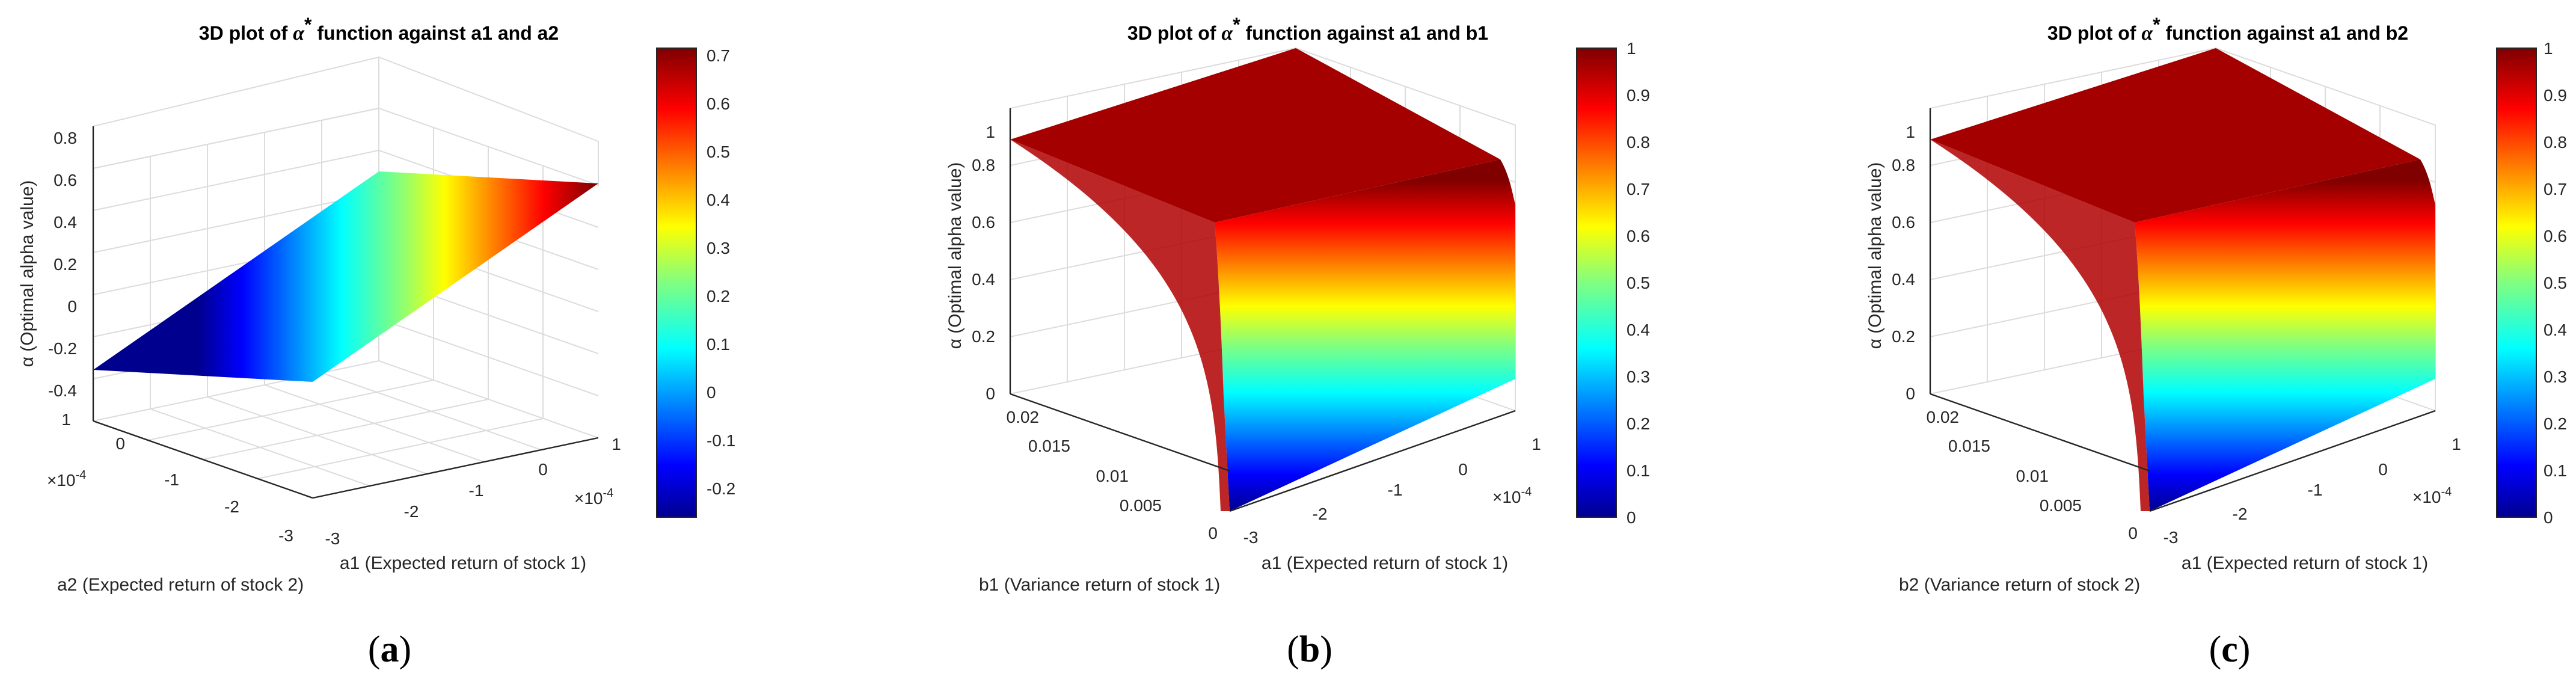 The height and width of the screenshot is (685, 2576). I want to click on panel-a-cbtick: 0.3, so click(718, 248).